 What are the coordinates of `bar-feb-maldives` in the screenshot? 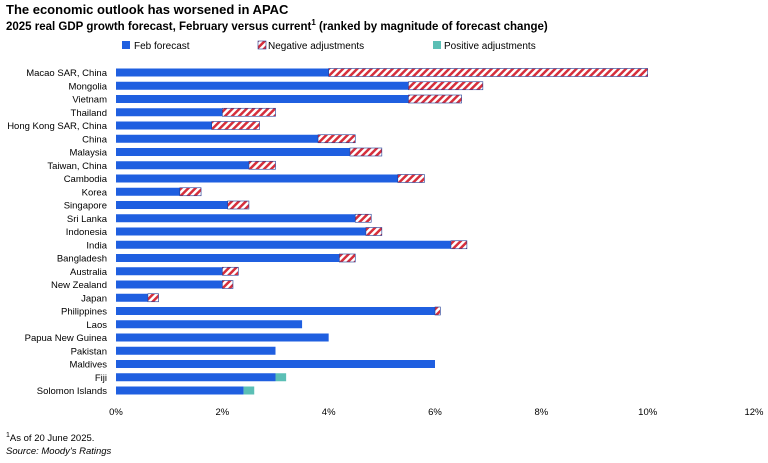 It's located at (275, 364).